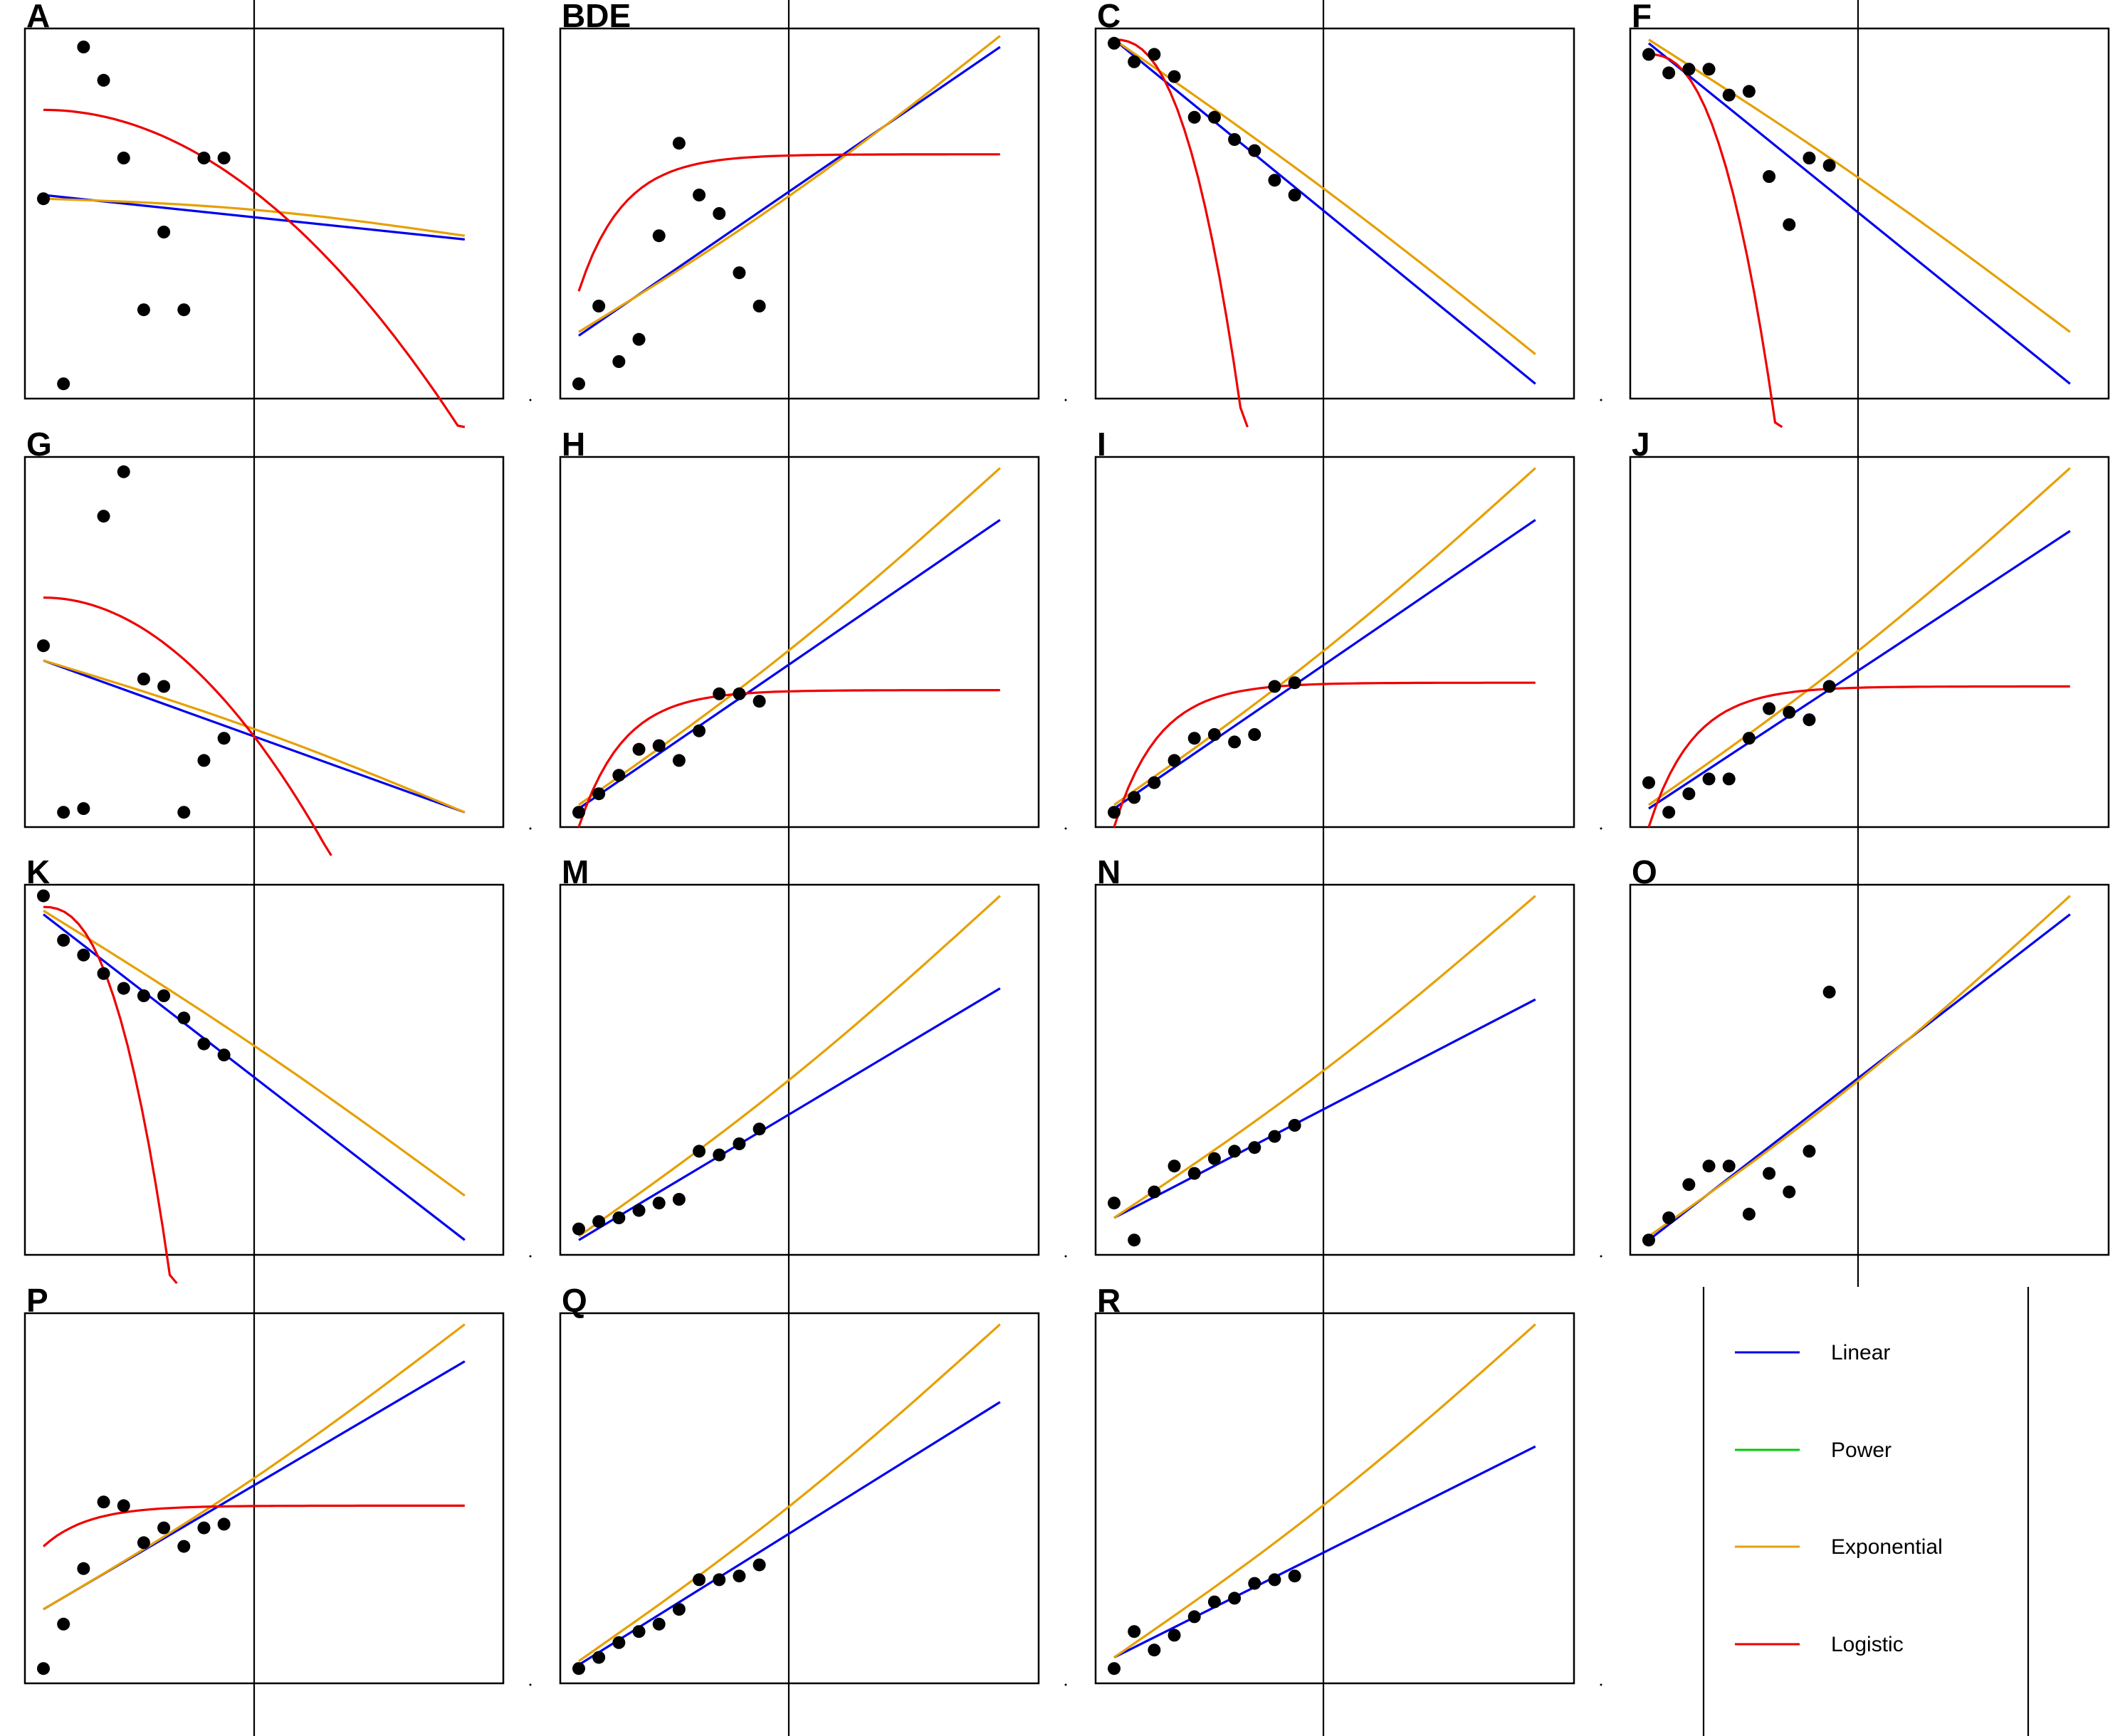  I want to click on panel-label: G, so click(39, 445).